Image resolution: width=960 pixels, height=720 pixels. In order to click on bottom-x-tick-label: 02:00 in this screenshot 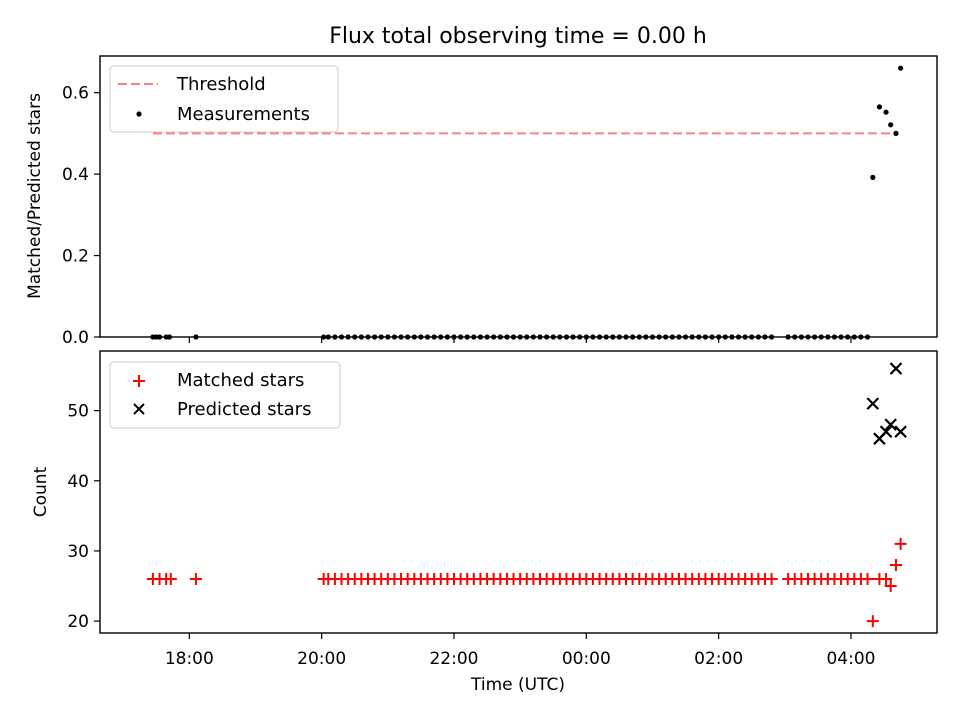, I will do `click(718, 659)`.